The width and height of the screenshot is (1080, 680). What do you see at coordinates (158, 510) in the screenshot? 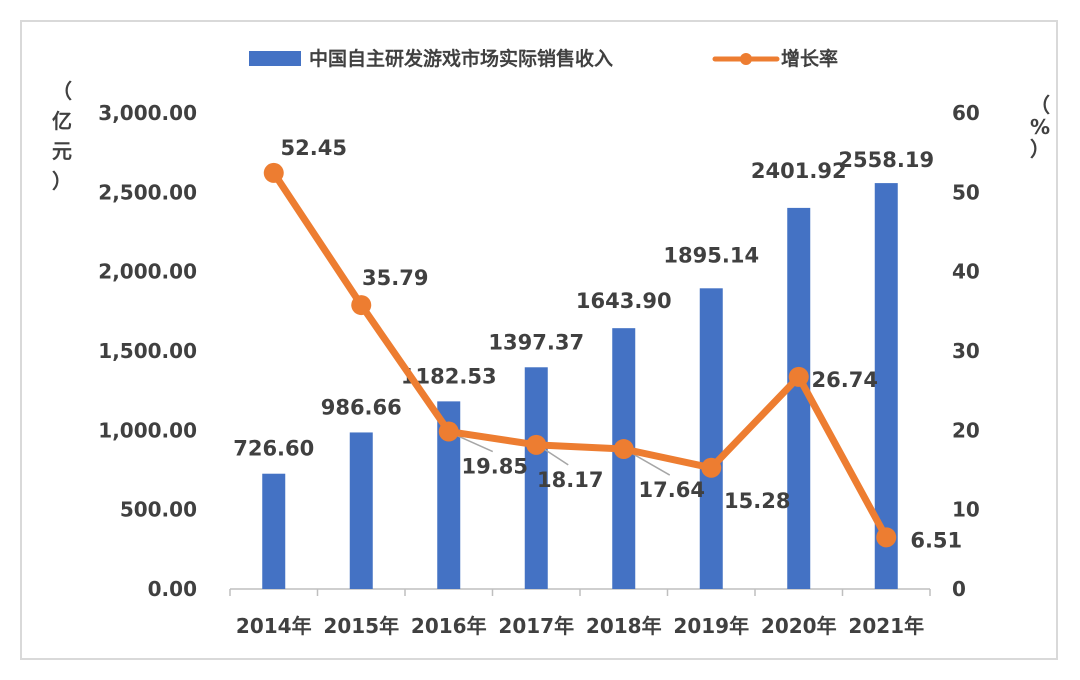
I see `left-tick-label: 500.00` at bounding box center [158, 510].